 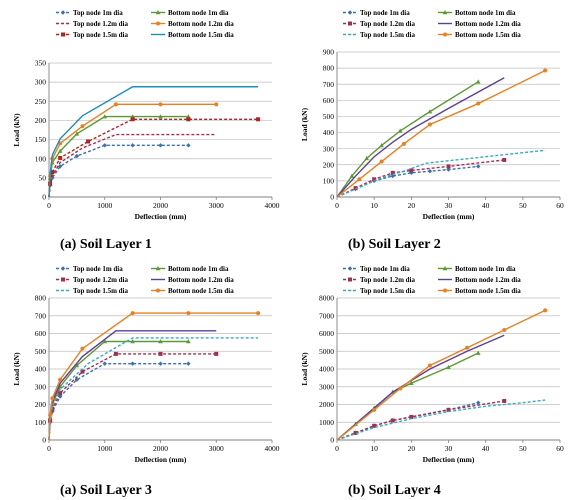 What do you see at coordinates (216, 448) in the screenshot?
I see `x-tick-label: 3000` at bounding box center [216, 448].